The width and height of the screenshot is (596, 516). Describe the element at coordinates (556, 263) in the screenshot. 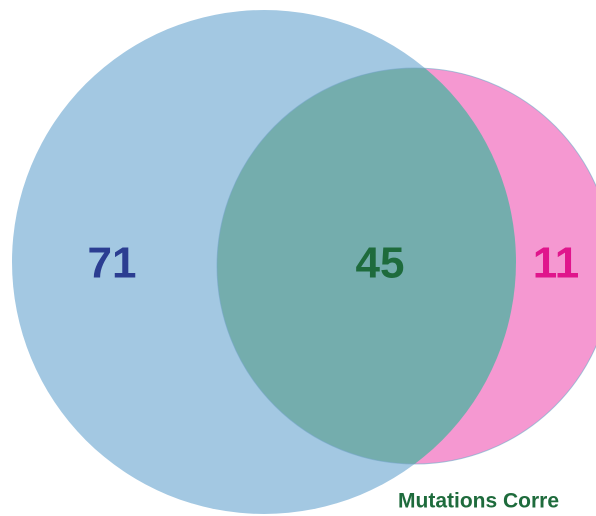

I see `region-count: 11` at that location.